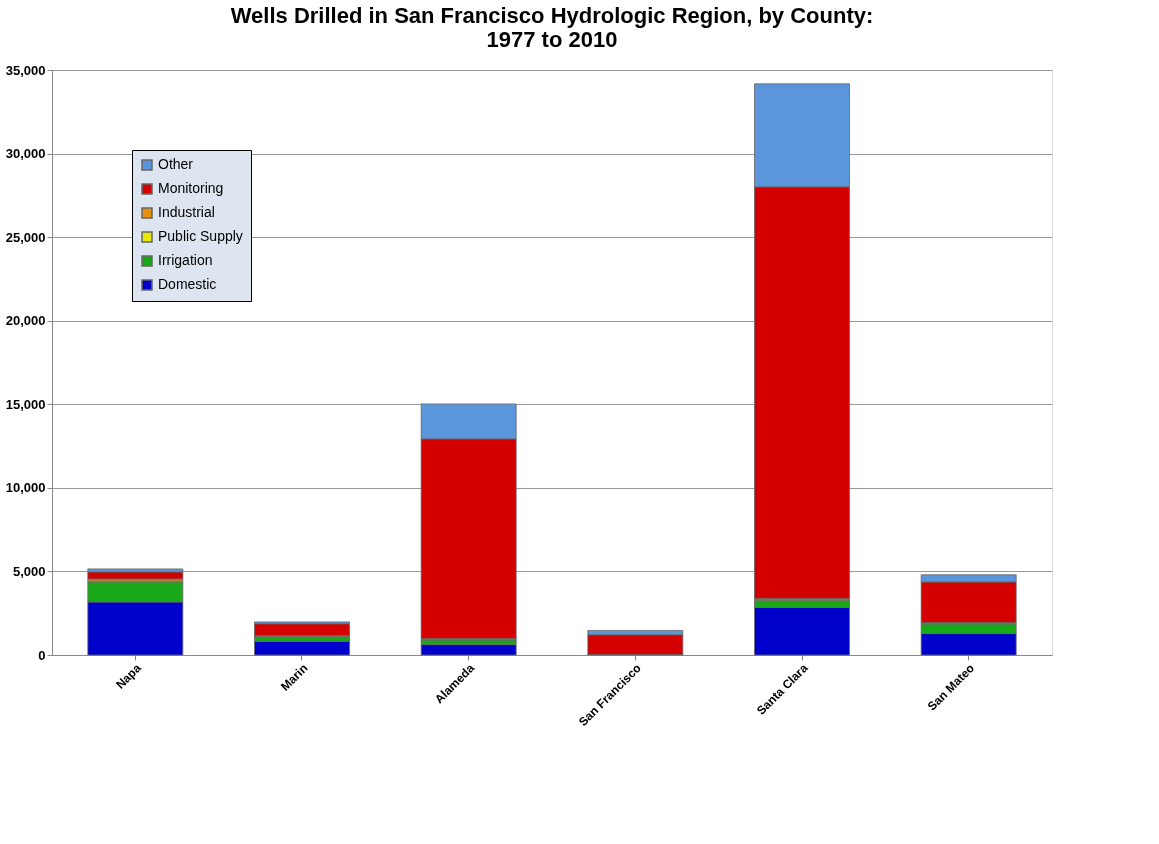  I want to click on y-tick-label: 5,000, so click(29, 571).